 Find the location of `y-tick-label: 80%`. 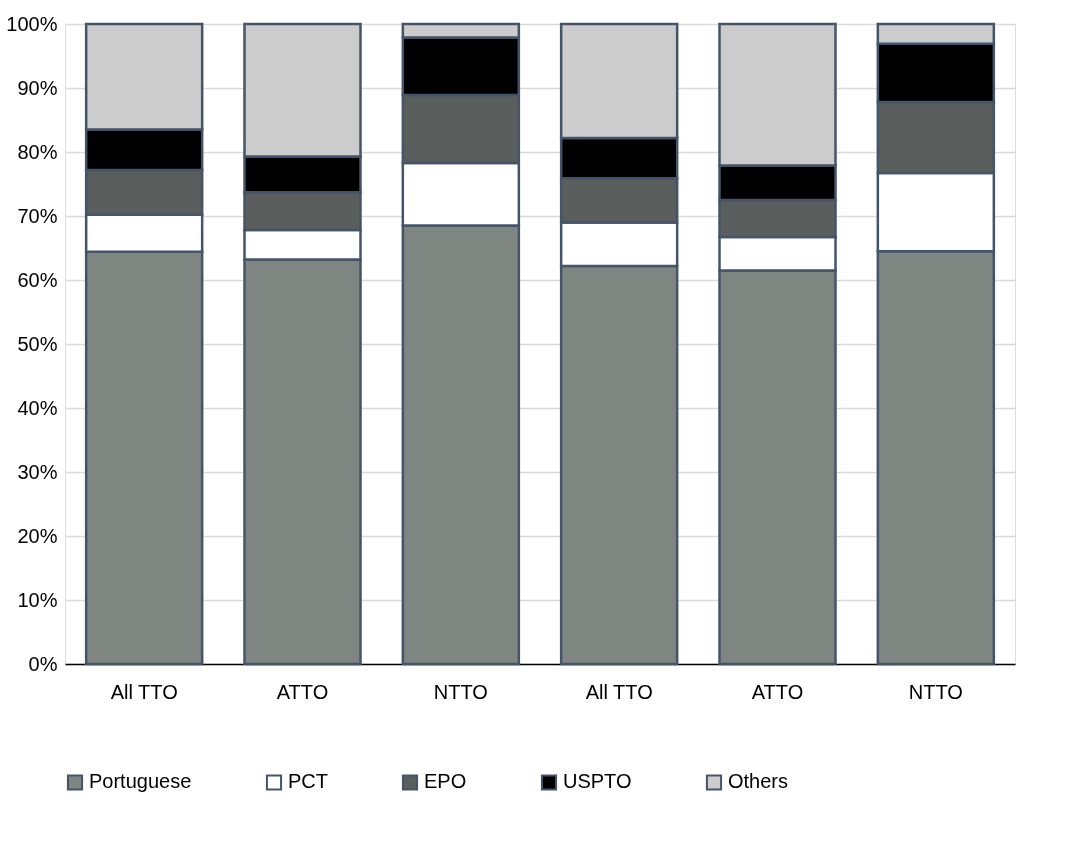

y-tick-label: 80% is located at coordinates (37, 151).